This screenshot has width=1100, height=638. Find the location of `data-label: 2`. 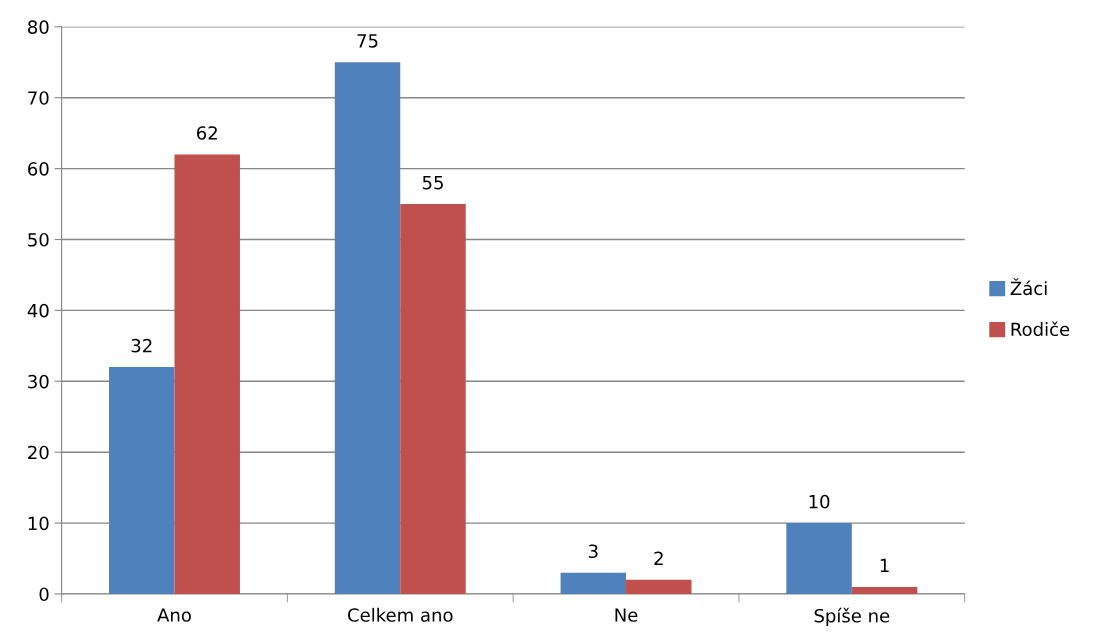

data-label: 2 is located at coordinates (658, 558).